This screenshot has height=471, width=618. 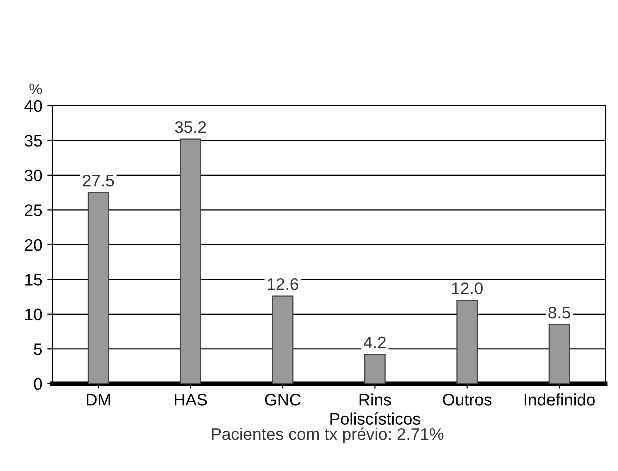 I want to click on y-tick-label: 35, so click(x=33, y=141).